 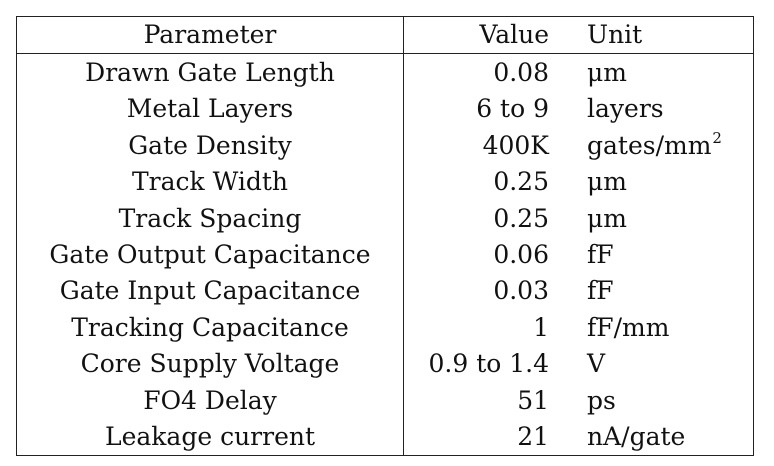 What do you see at coordinates (210, 145) in the screenshot?
I see `cell-parameter: Gate Density` at bounding box center [210, 145].